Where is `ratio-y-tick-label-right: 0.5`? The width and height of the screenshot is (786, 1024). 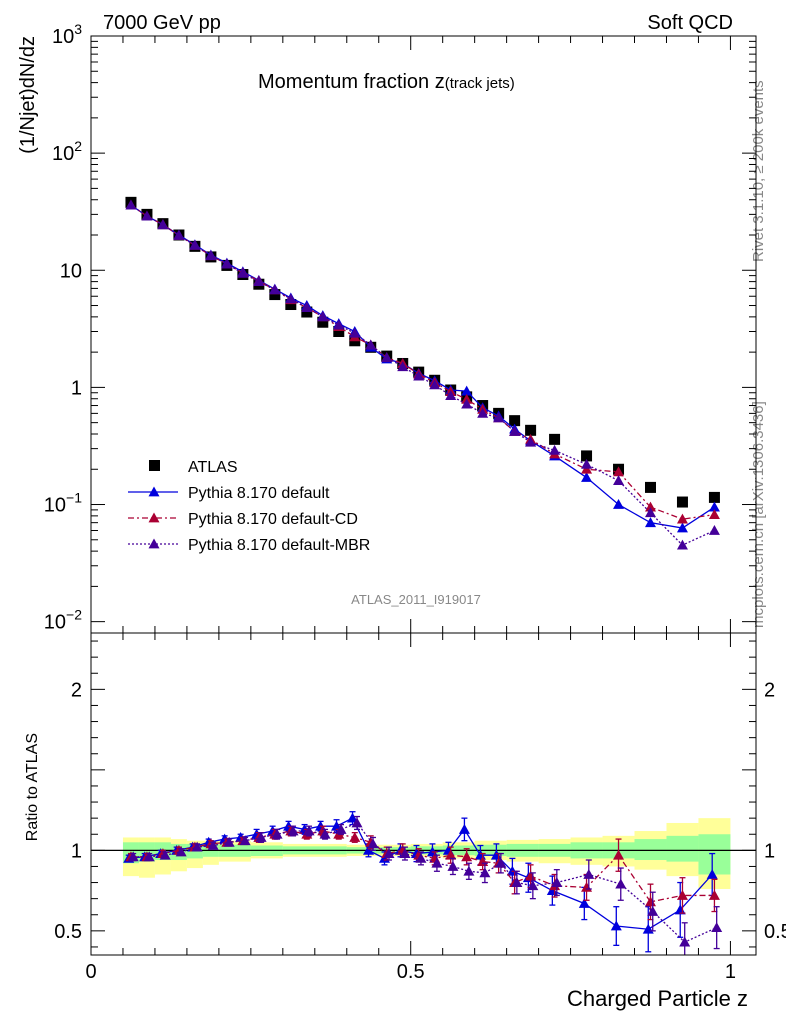 ratio-y-tick-label-right: 0.5 is located at coordinates (775, 932).